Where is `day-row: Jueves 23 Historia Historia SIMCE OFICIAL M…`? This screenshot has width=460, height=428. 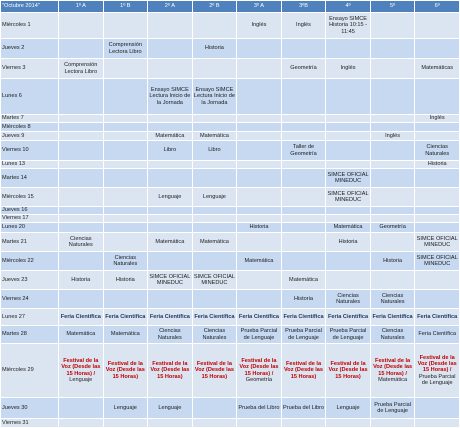
day-row: Jueves 23 Historia Historia SIMCE OFICIAL M… is located at coordinates (230, 280).